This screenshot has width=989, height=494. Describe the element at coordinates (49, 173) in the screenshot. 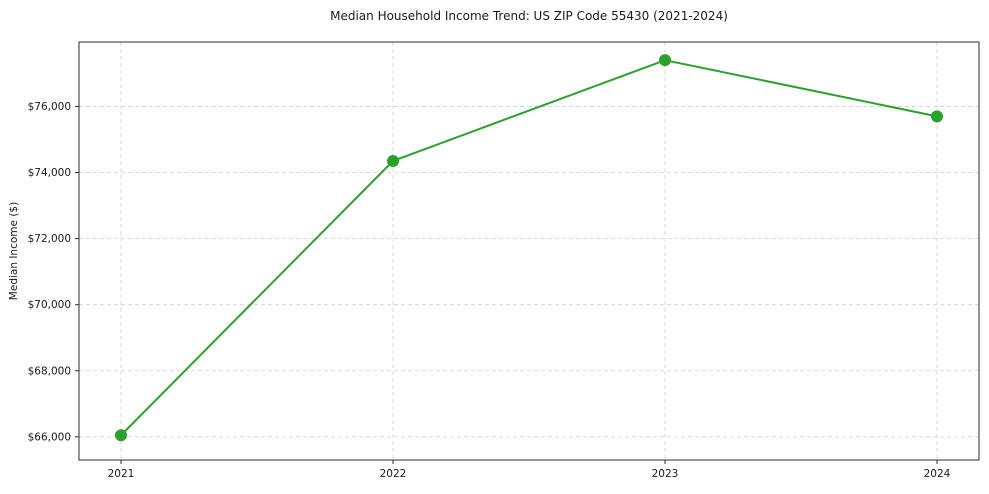

I see `y-tick-label: $74,000` at that location.